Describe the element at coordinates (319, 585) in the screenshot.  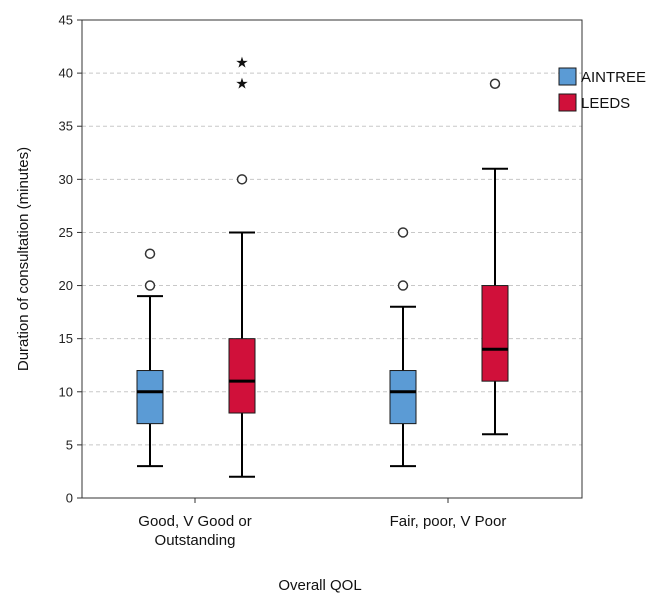
I see `x-axis-title: Overall QOL` at that location.